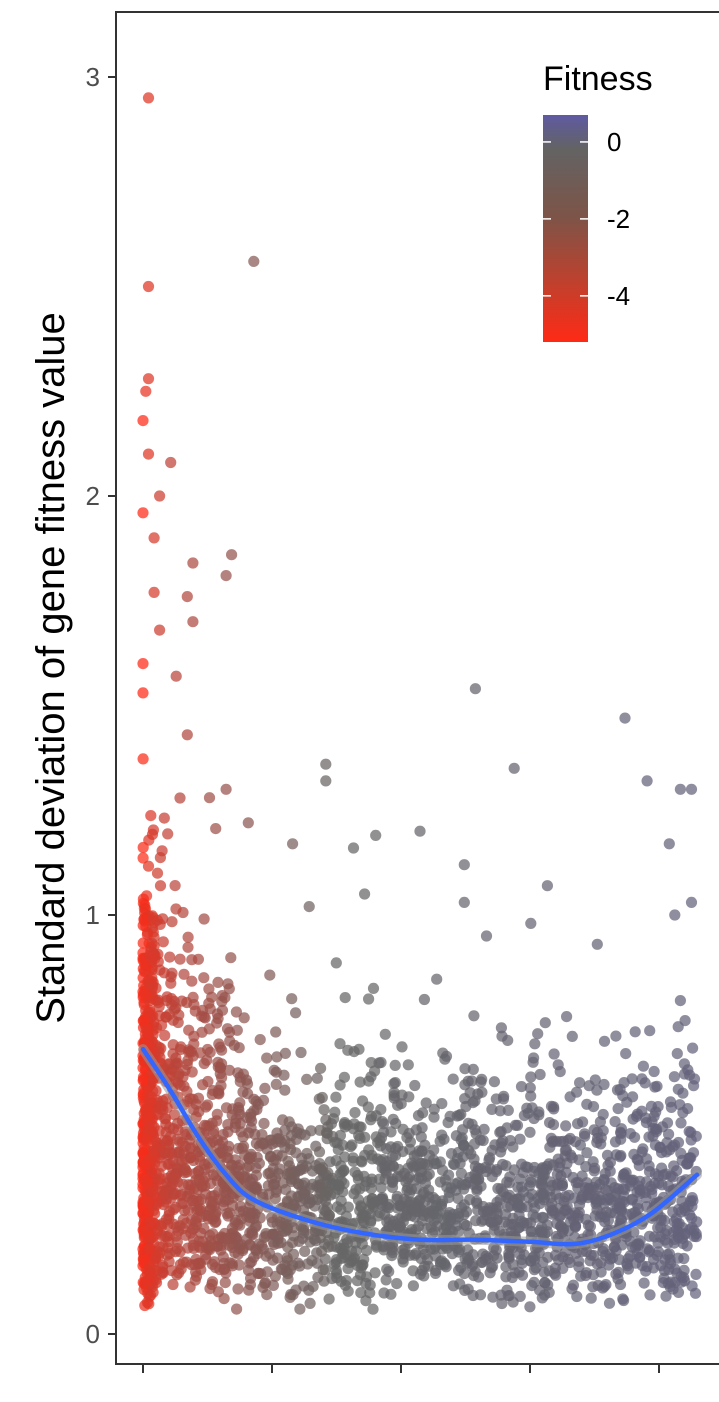  I want to click on legend-colorbar, so click(565, 228).